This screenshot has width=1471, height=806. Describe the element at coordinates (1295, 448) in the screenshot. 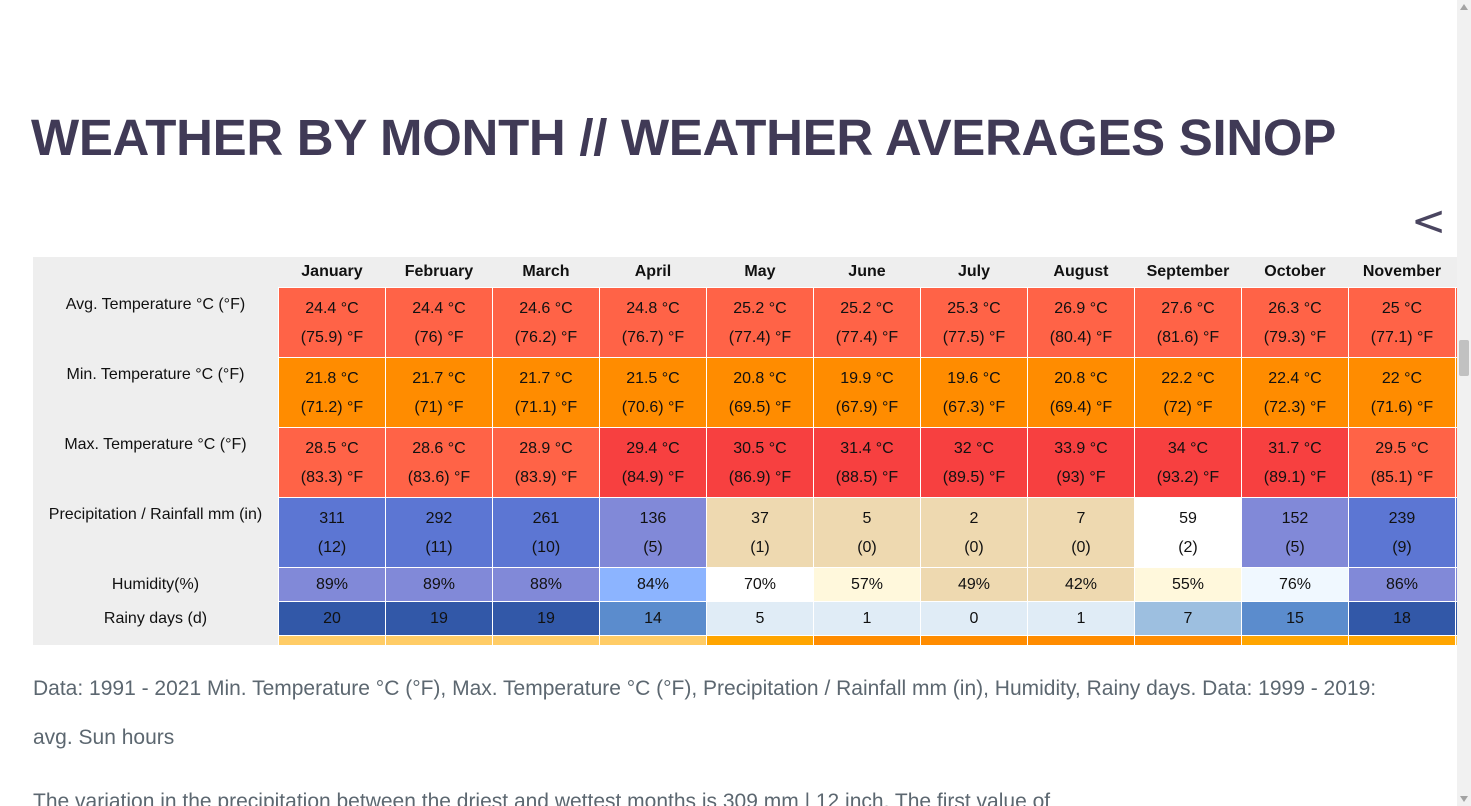

I see `cell-primary-value: 31.7 °C` at that location.